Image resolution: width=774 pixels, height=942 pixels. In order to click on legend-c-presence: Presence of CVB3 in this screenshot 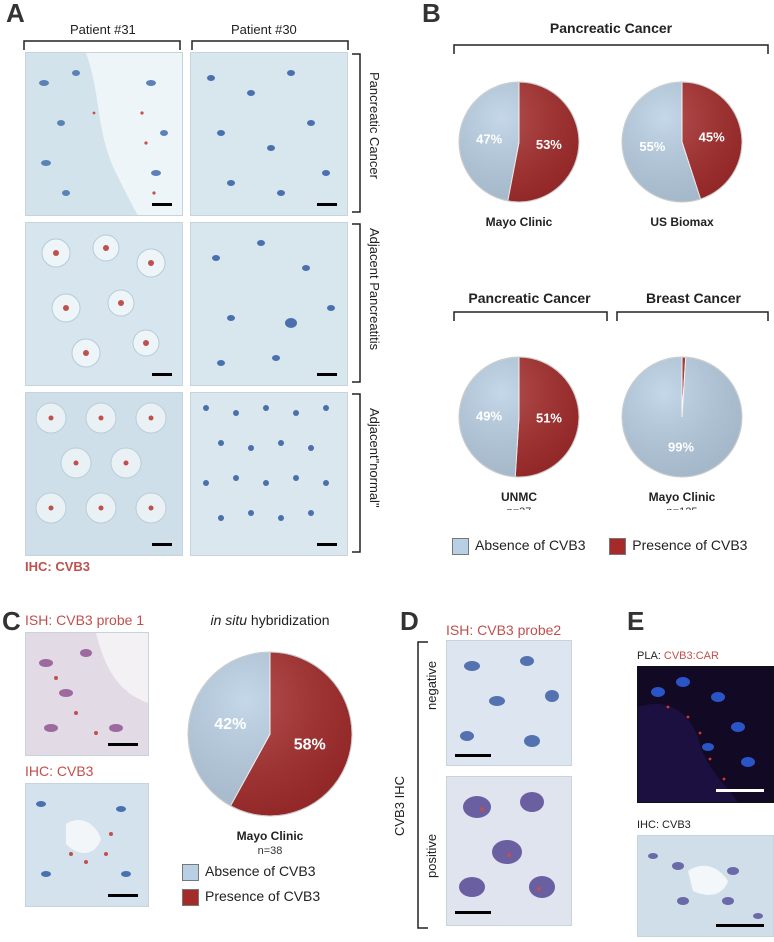, I will do `click(251, 897)`.